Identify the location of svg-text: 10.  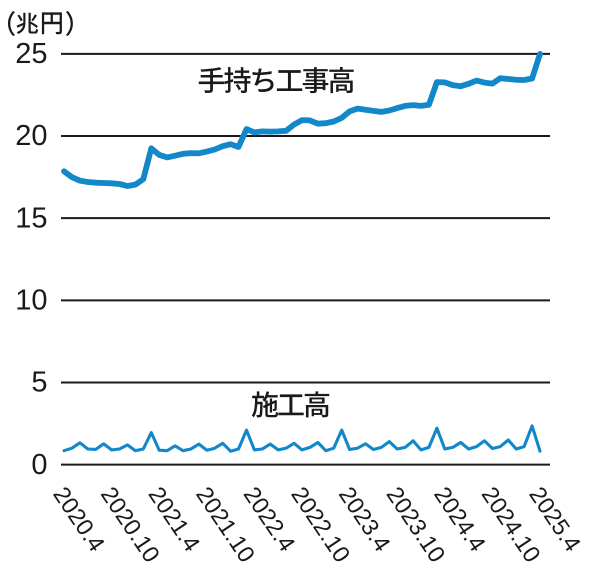
(31, 301).